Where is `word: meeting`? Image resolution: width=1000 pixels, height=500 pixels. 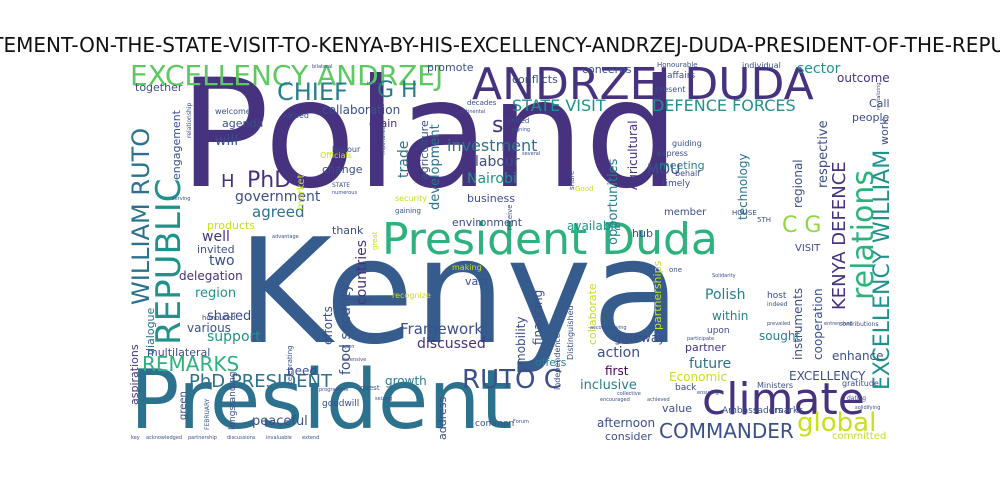 word: meeting is located at coordinates (682, 165).